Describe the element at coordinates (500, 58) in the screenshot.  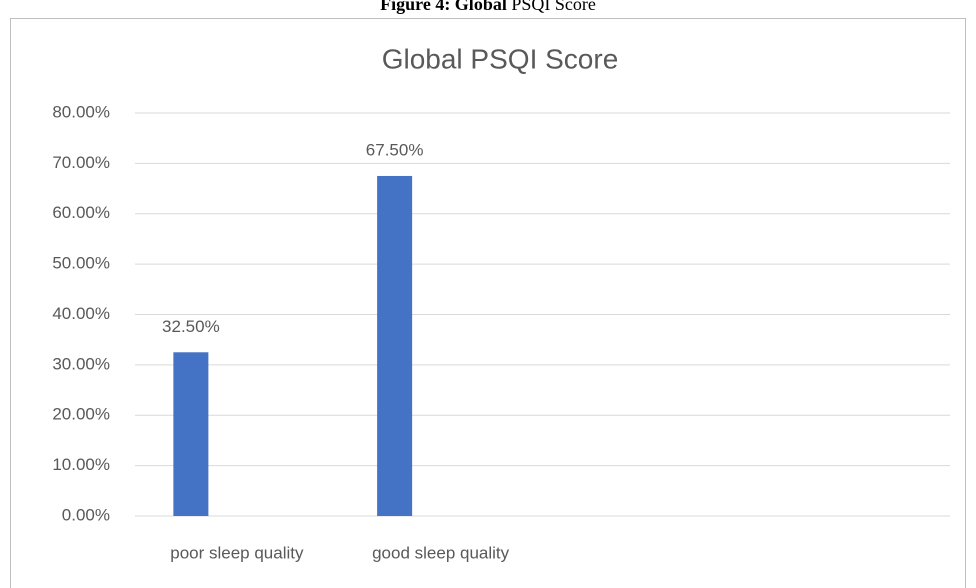
I see `chart-title: Global PSQI Score` at that location.